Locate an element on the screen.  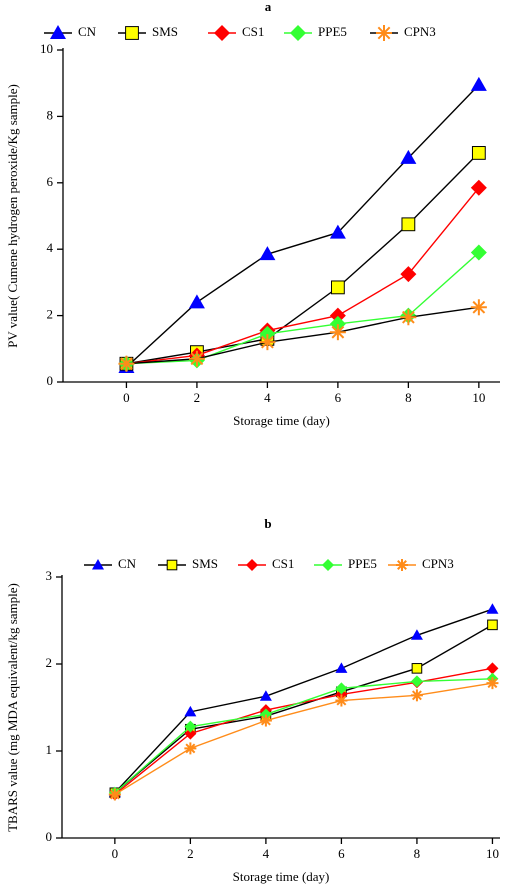
y-tick-label: 1 is located at coordinates (49, 749).